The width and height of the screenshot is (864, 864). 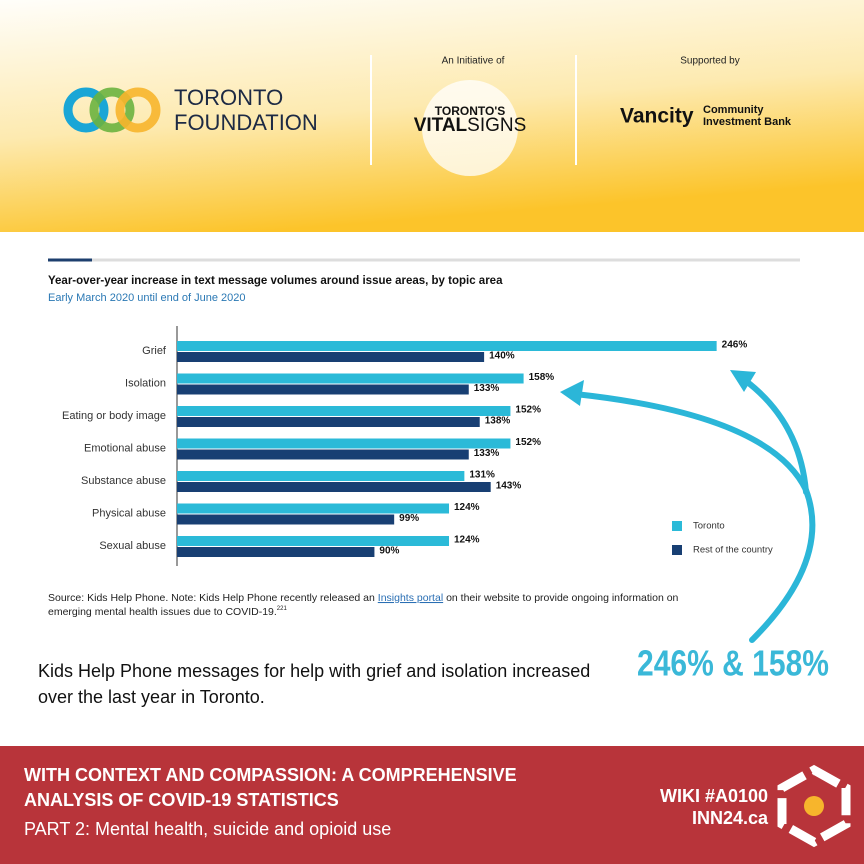 What do you see at coordinates (410, 598) in the screenshot?
I see `source-link: Insights portal` at bounding box center [410, 598].